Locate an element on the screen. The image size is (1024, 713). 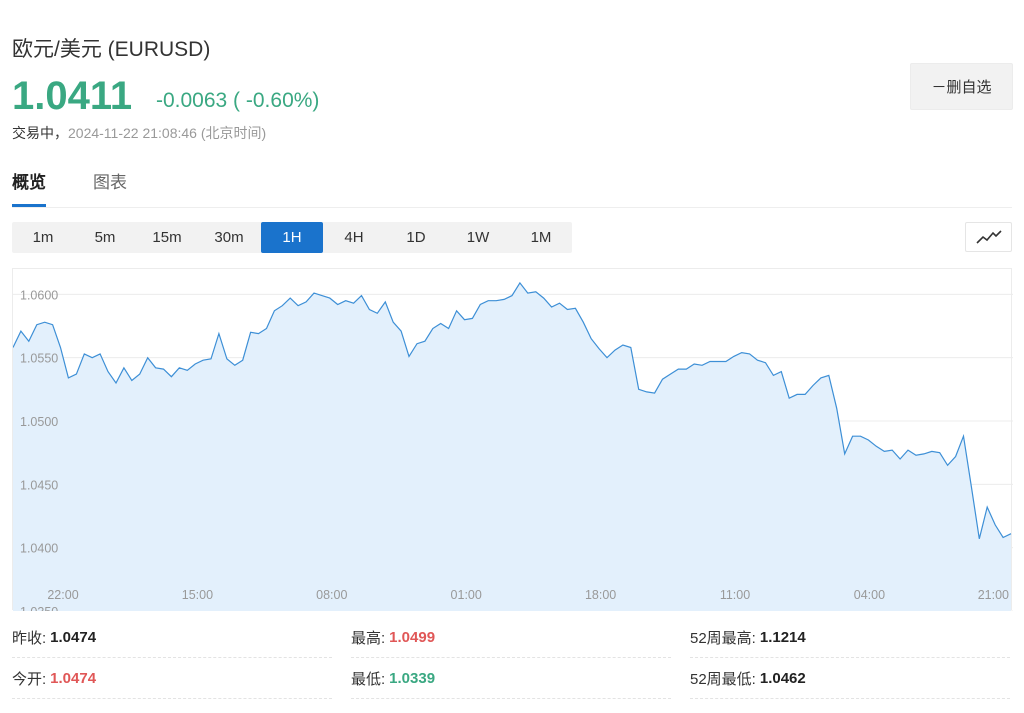
x-tick-label: 22:00 is located at coordinates (62, 595).